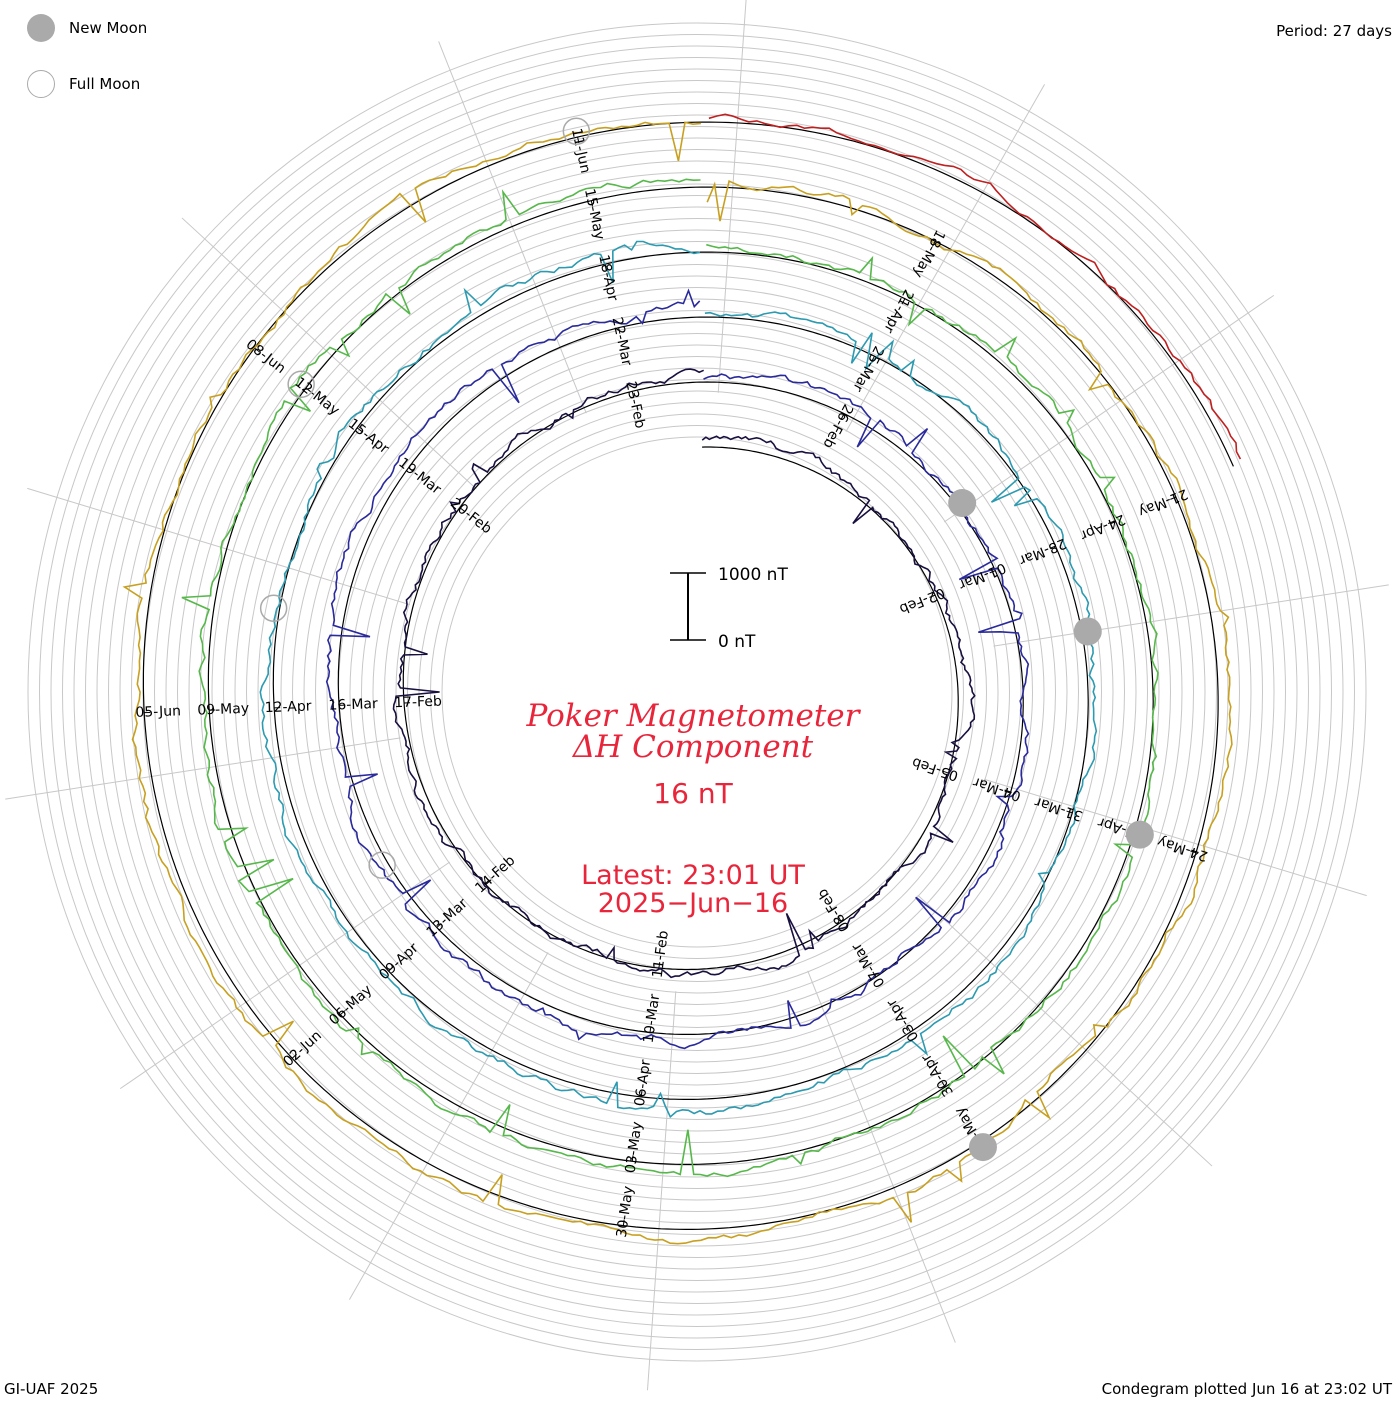 This screenshot has width=1400, height=1405. I want to click on date-label: 30-Apr, so click(937, 1075).